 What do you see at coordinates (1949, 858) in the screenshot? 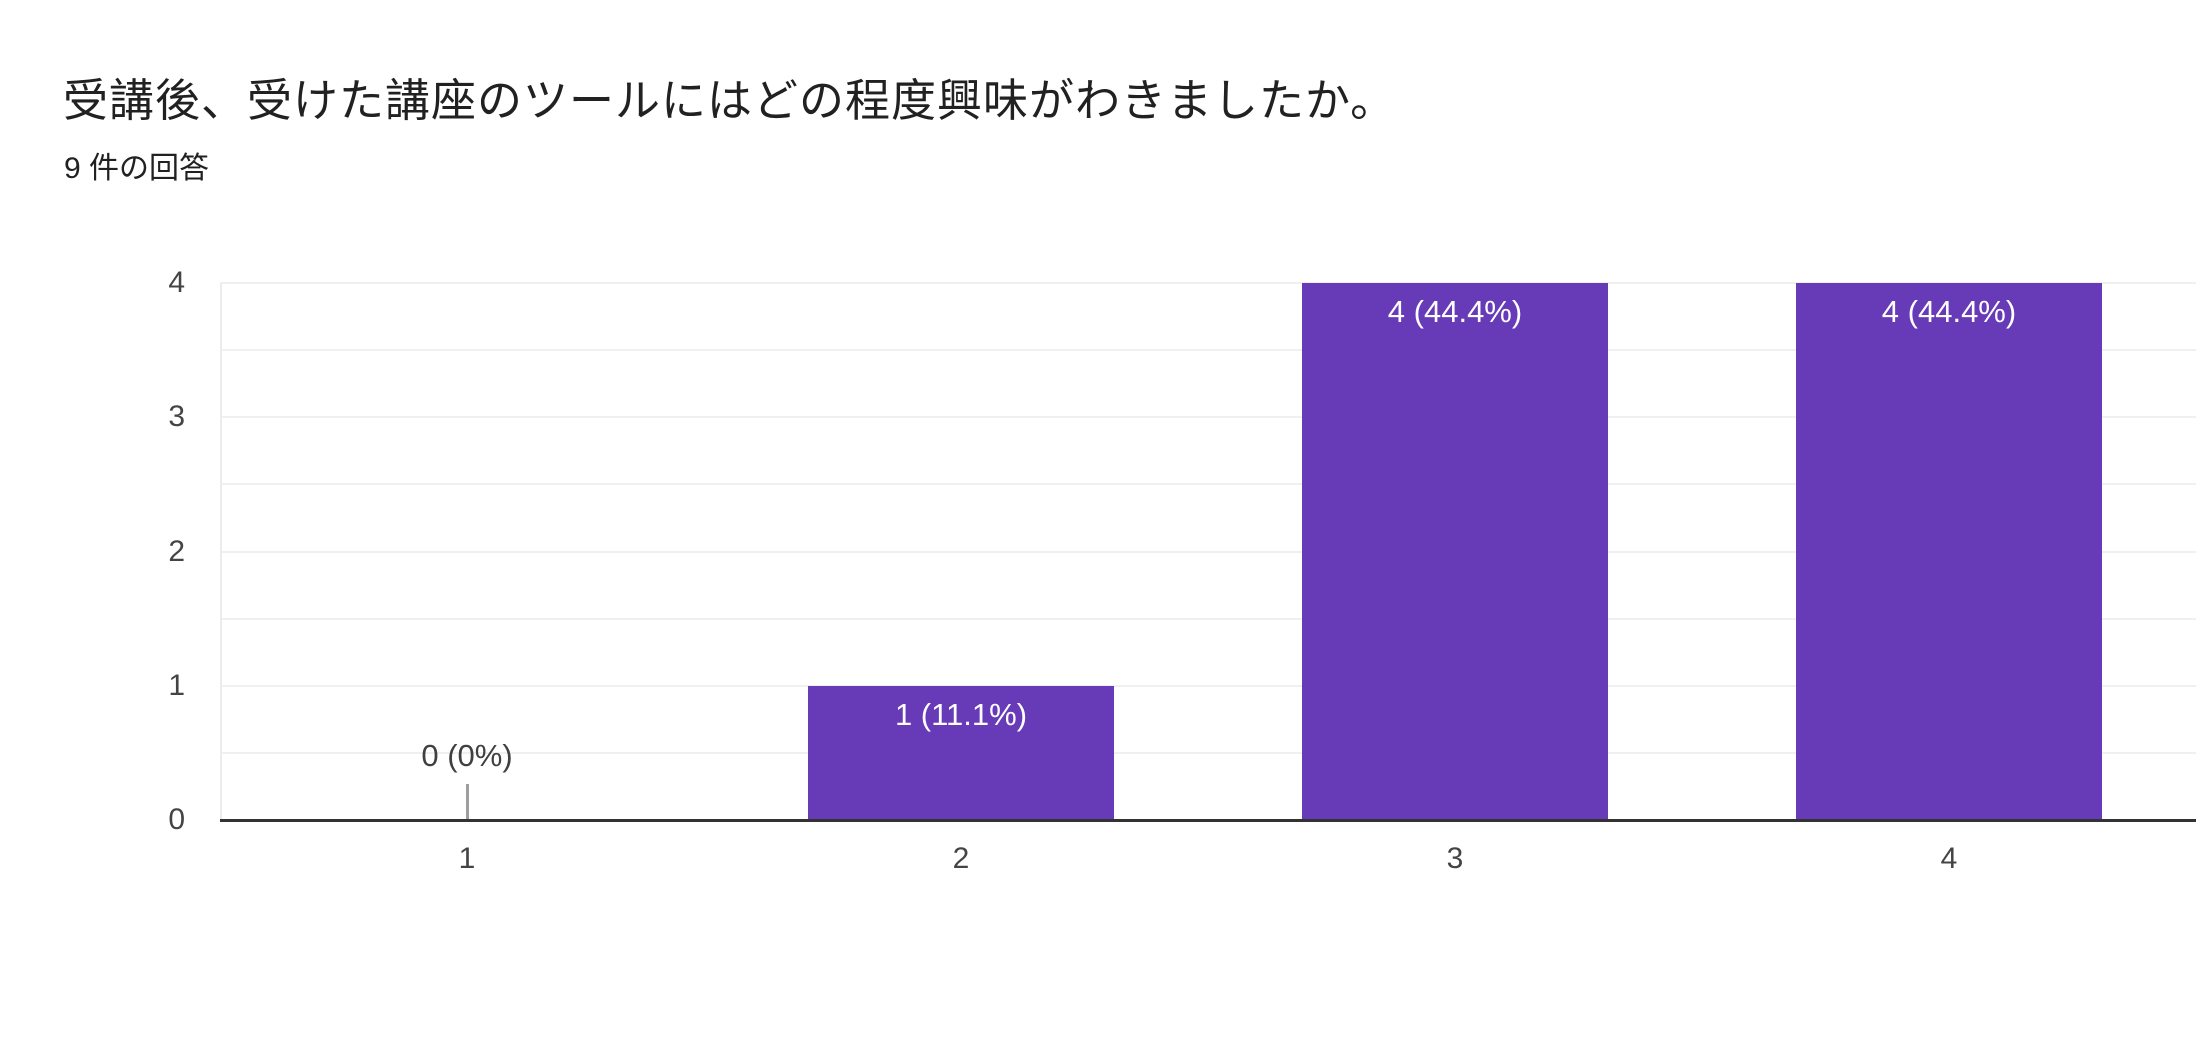
I see `x-axis-tick-label: 4` at bounding box center [1949, 858].